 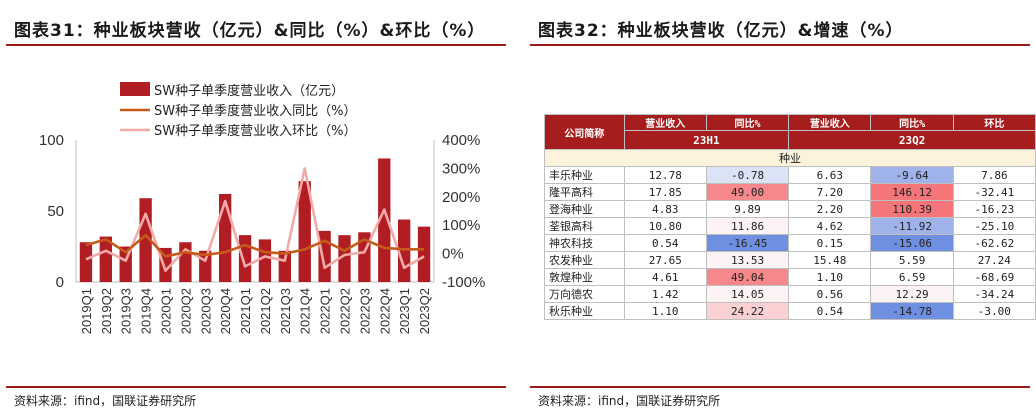 I want to click on x-axis-tick-label: 2022Q2, so click(x=345, y=311).